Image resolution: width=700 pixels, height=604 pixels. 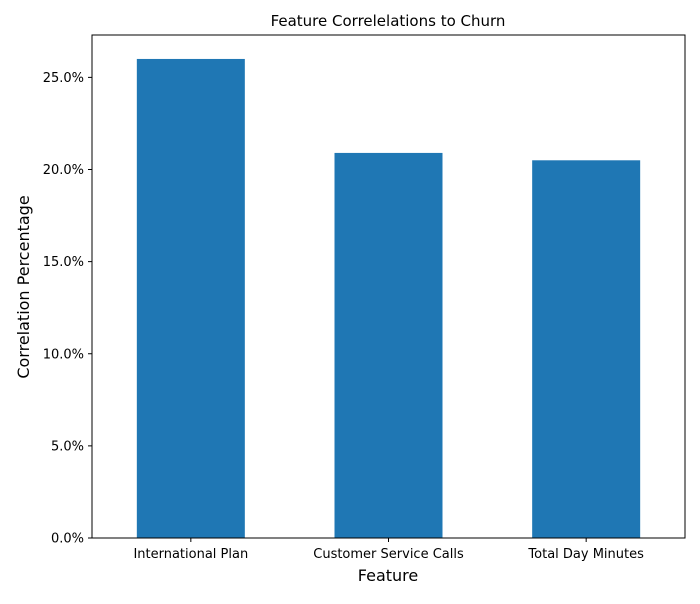 I want to click on y-tick-label: 0.0%, so click(x=67, y=539).